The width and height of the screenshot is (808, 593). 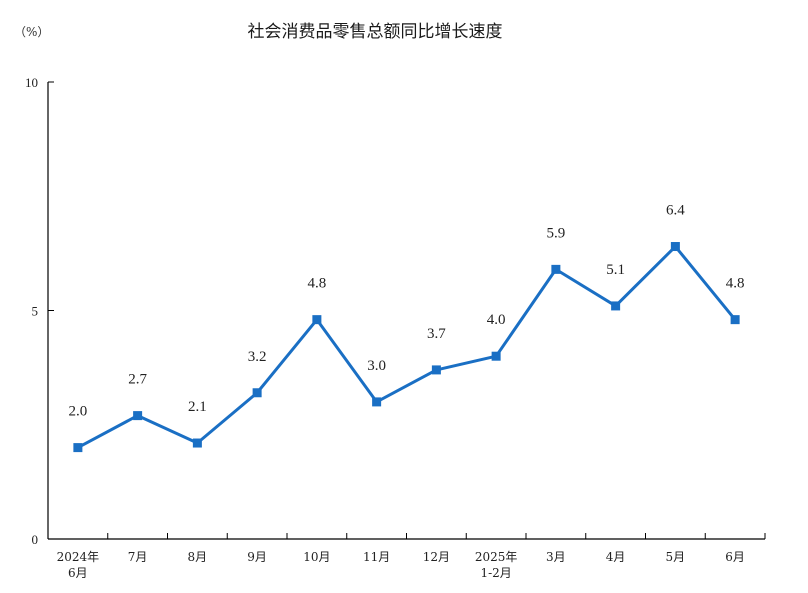 What do you see at coordinates (197, 407) in the screenshot?
I see `data-label: 2.1` at bounding box center [197, 407].